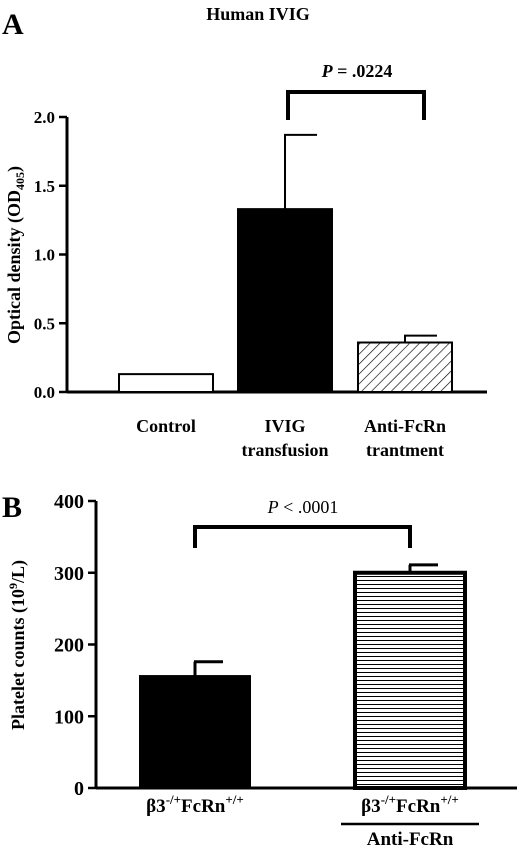 The height and width of the screenshot is (852, 520). Describe the element at coordinates (302, 536) in the screenshot. I see `panel-b-significance-bracket` at that location.